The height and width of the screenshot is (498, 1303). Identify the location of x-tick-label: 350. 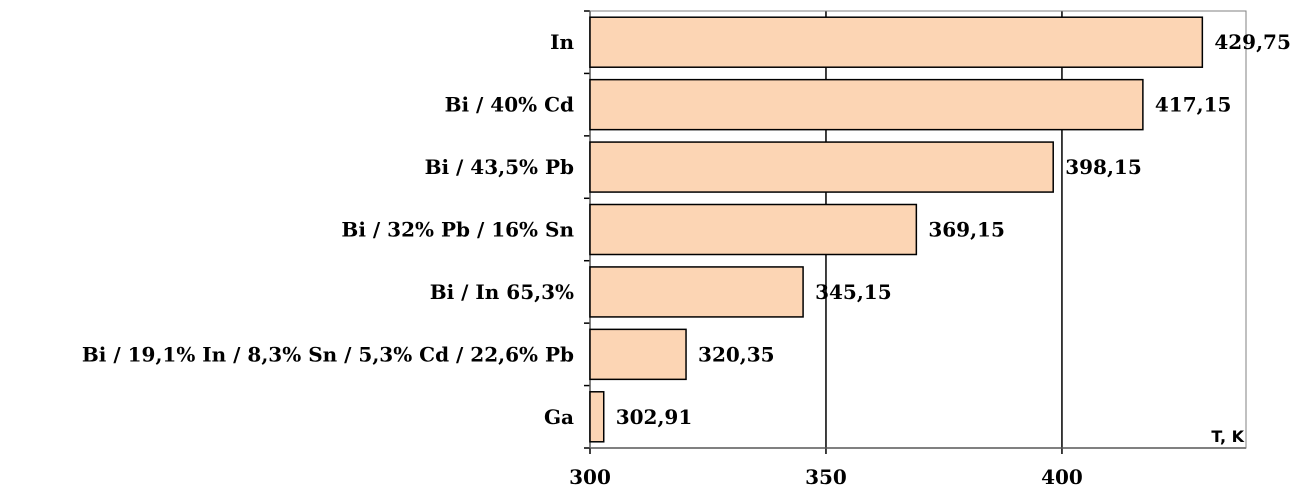
(826, 477).